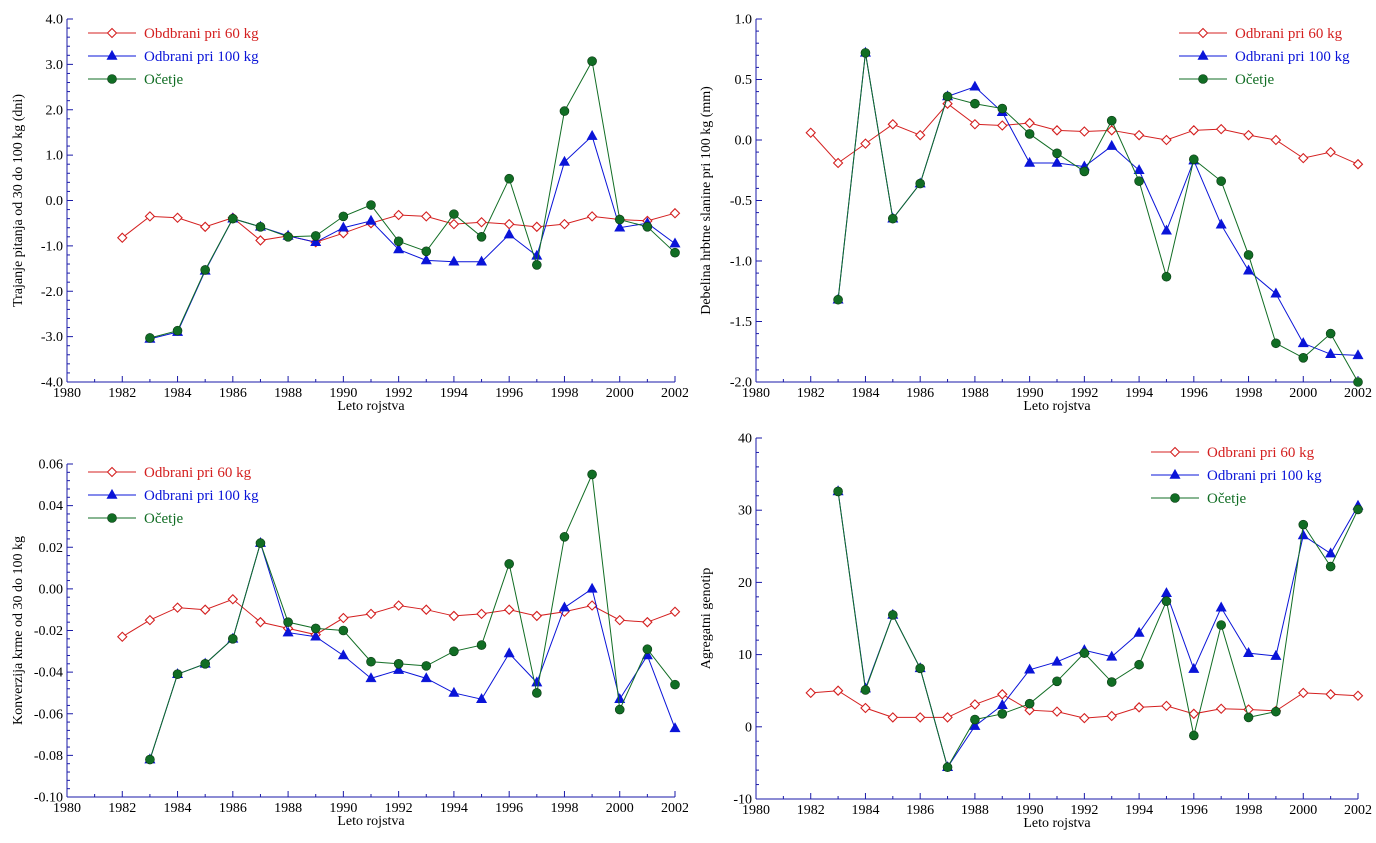 Image resolution: width=1376 pixels, height=843 pixels. I want to click on x-tick-label: 1996, so click(1194, 393).